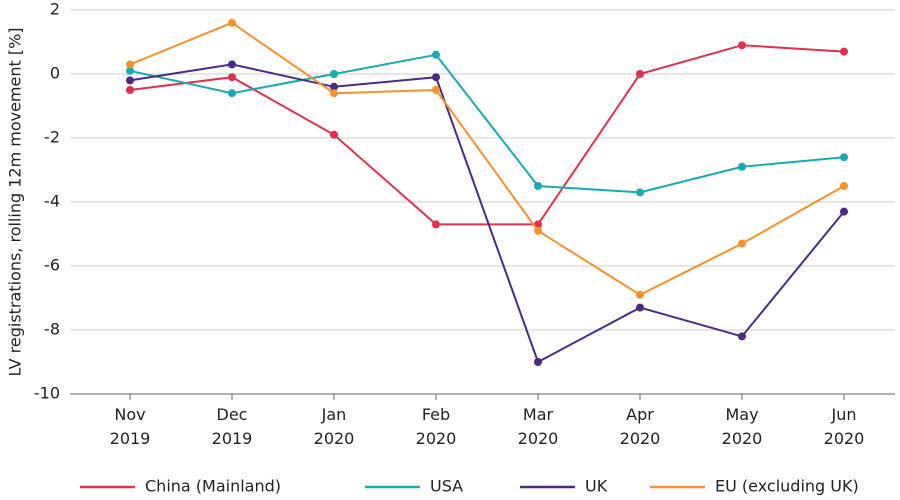 This screenshot has height=500, width=900. Describe the element at coordinates (742, 426) in the screenshot. I see `x-tick-label: May 2020` at that location.